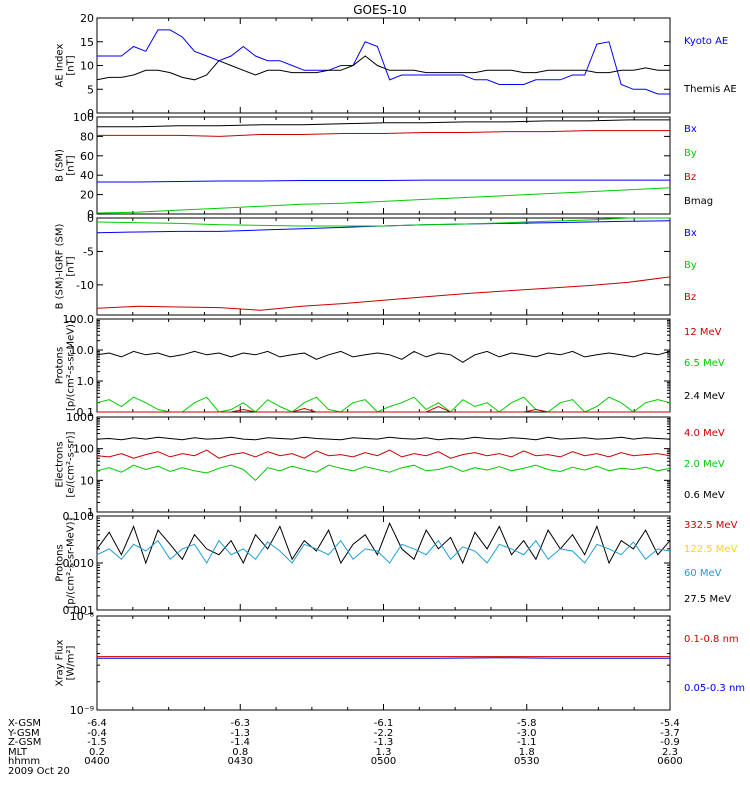 This screenshot has width=750, height=804. I want to click on legend-entry: 2.0 MeV, so click(704, 464).